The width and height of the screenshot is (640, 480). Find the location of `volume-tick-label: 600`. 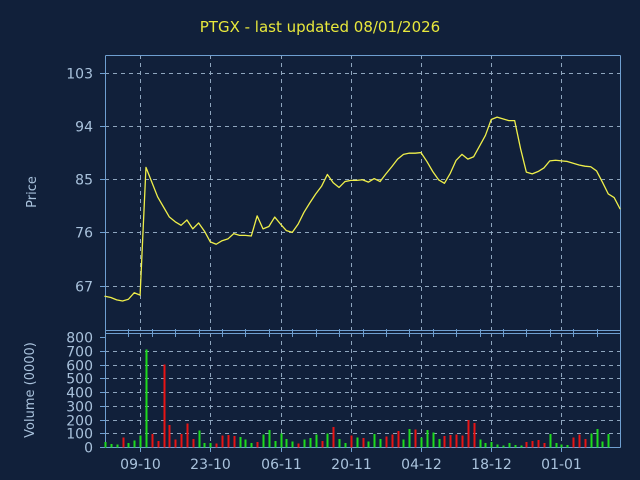

volume-tick-label: 600 is located at coordinates (79, 367).